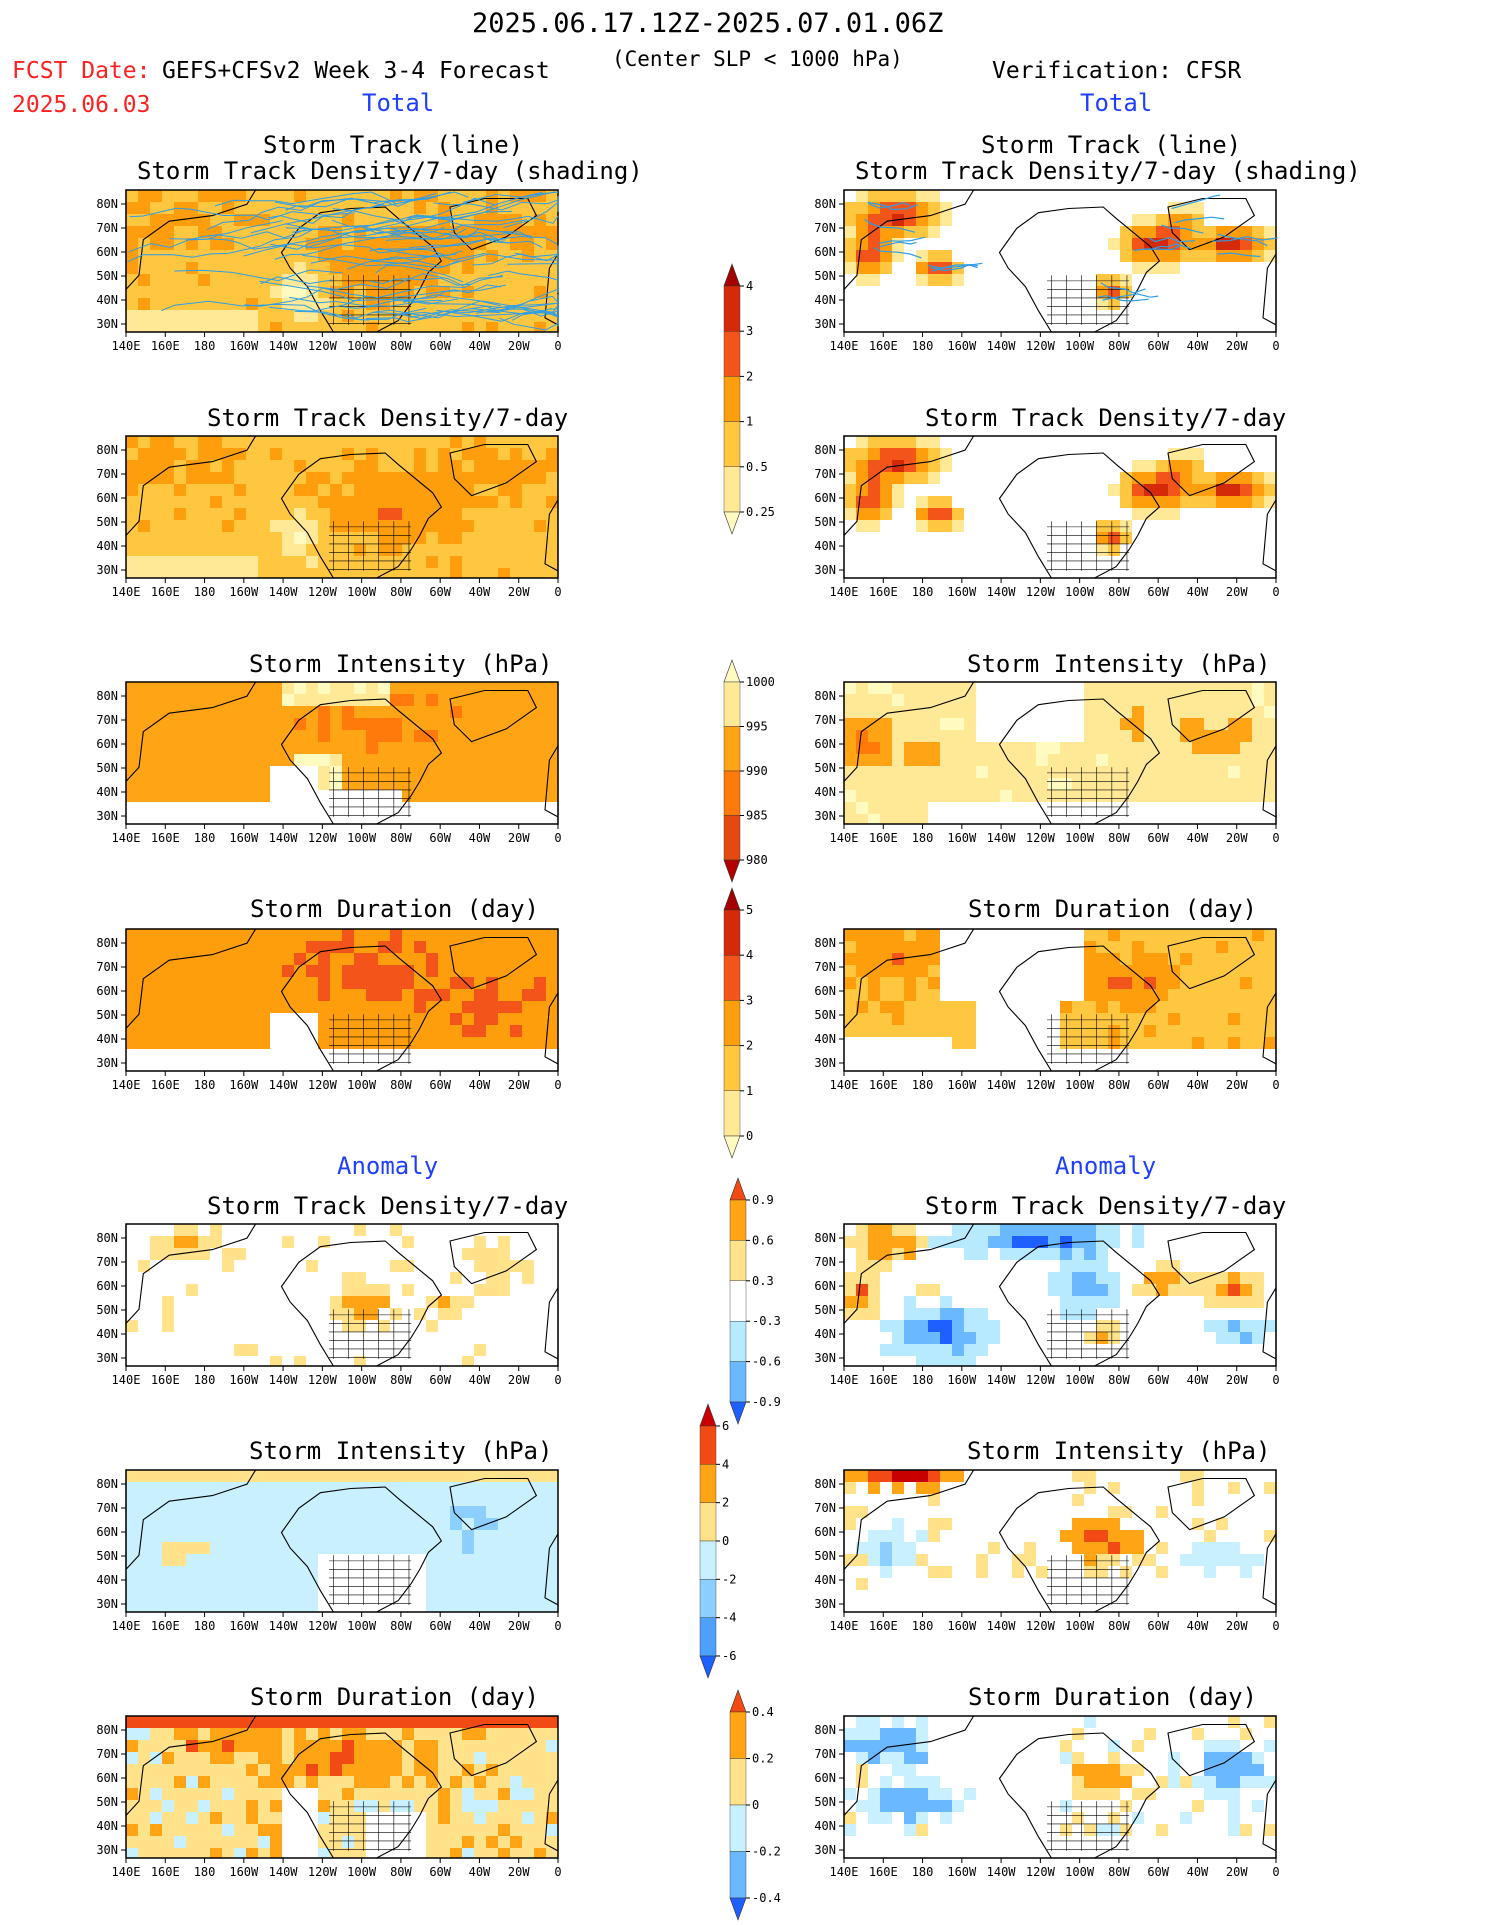 Image resolution: width=1487 pixels, height=1925 pixels. I want to click on lon-tick-label: 60W, so click(1158, 592).